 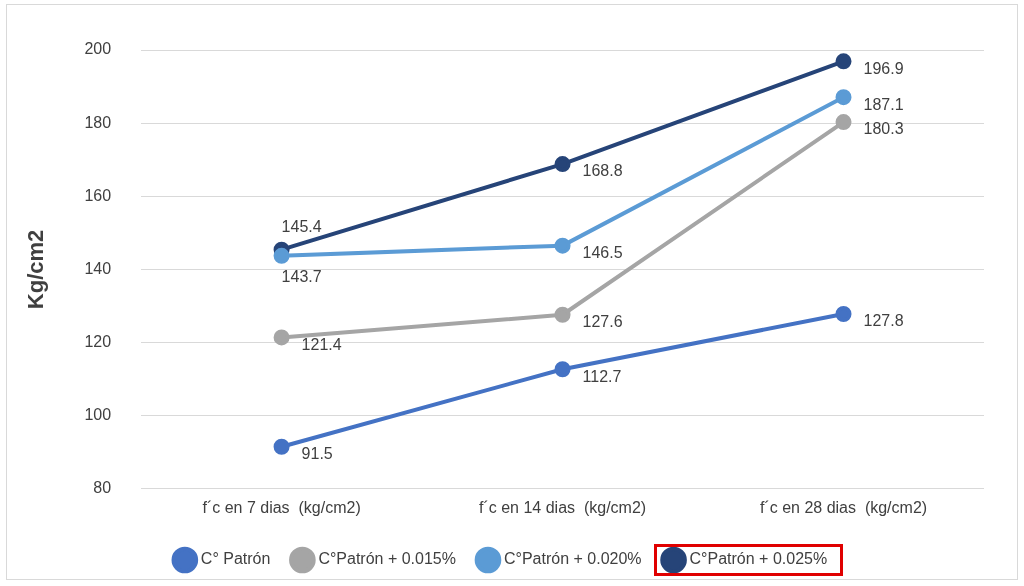 What do you see at coordinates (98, 268) in the screenshot?
I see `y-tick-label: 140` at bounding box center [98, 268].